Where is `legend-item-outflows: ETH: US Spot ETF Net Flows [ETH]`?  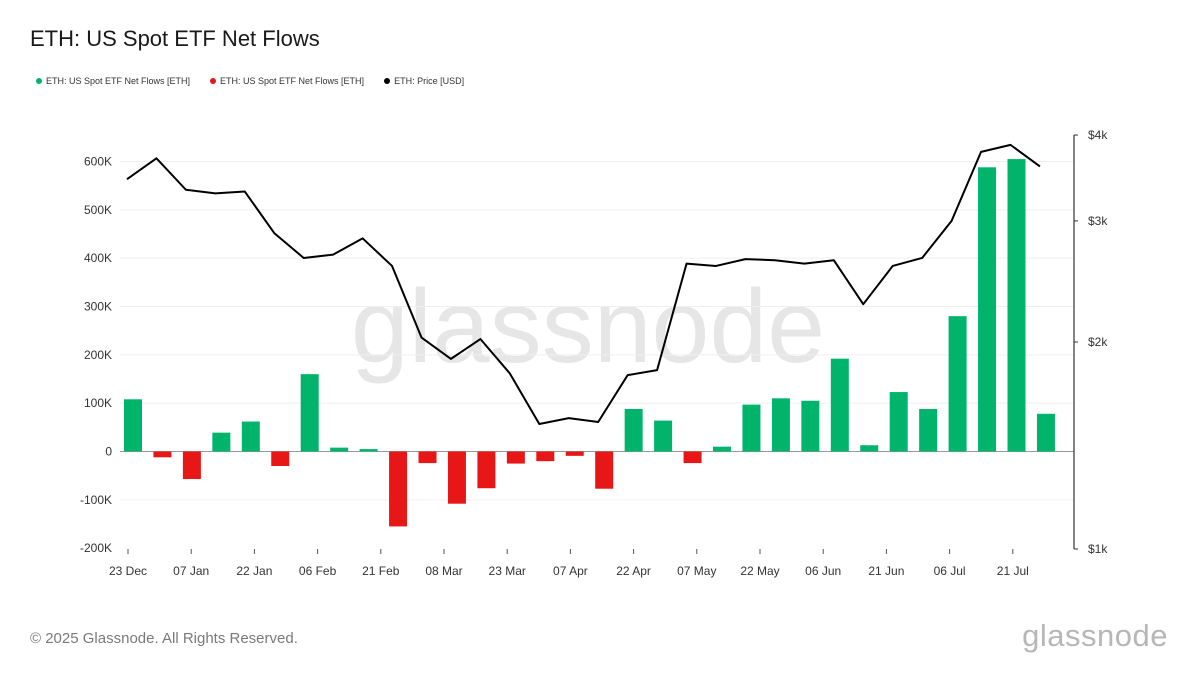
legend-item-outflows: ETH: US Spot ETF Net Flows [ETH] is located at coordinates (287, 81).